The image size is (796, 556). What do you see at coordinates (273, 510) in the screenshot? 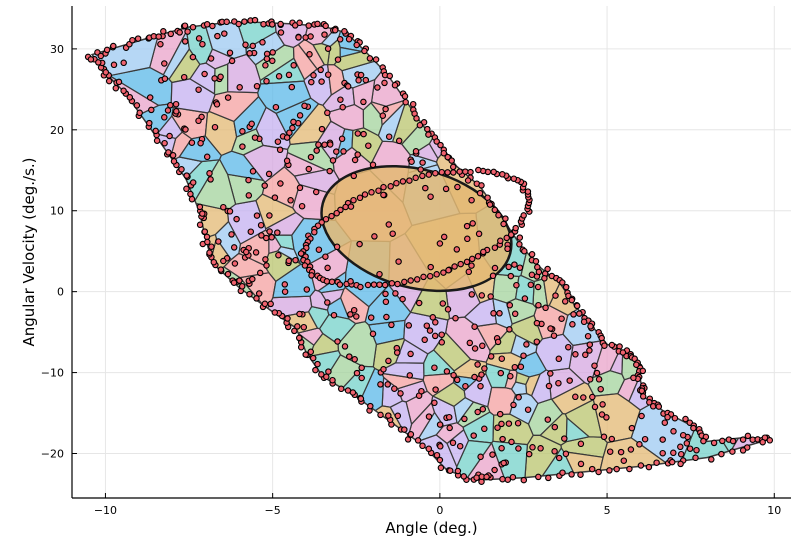
I see `x-tick-label: −5` at bounding box center [273, 510].